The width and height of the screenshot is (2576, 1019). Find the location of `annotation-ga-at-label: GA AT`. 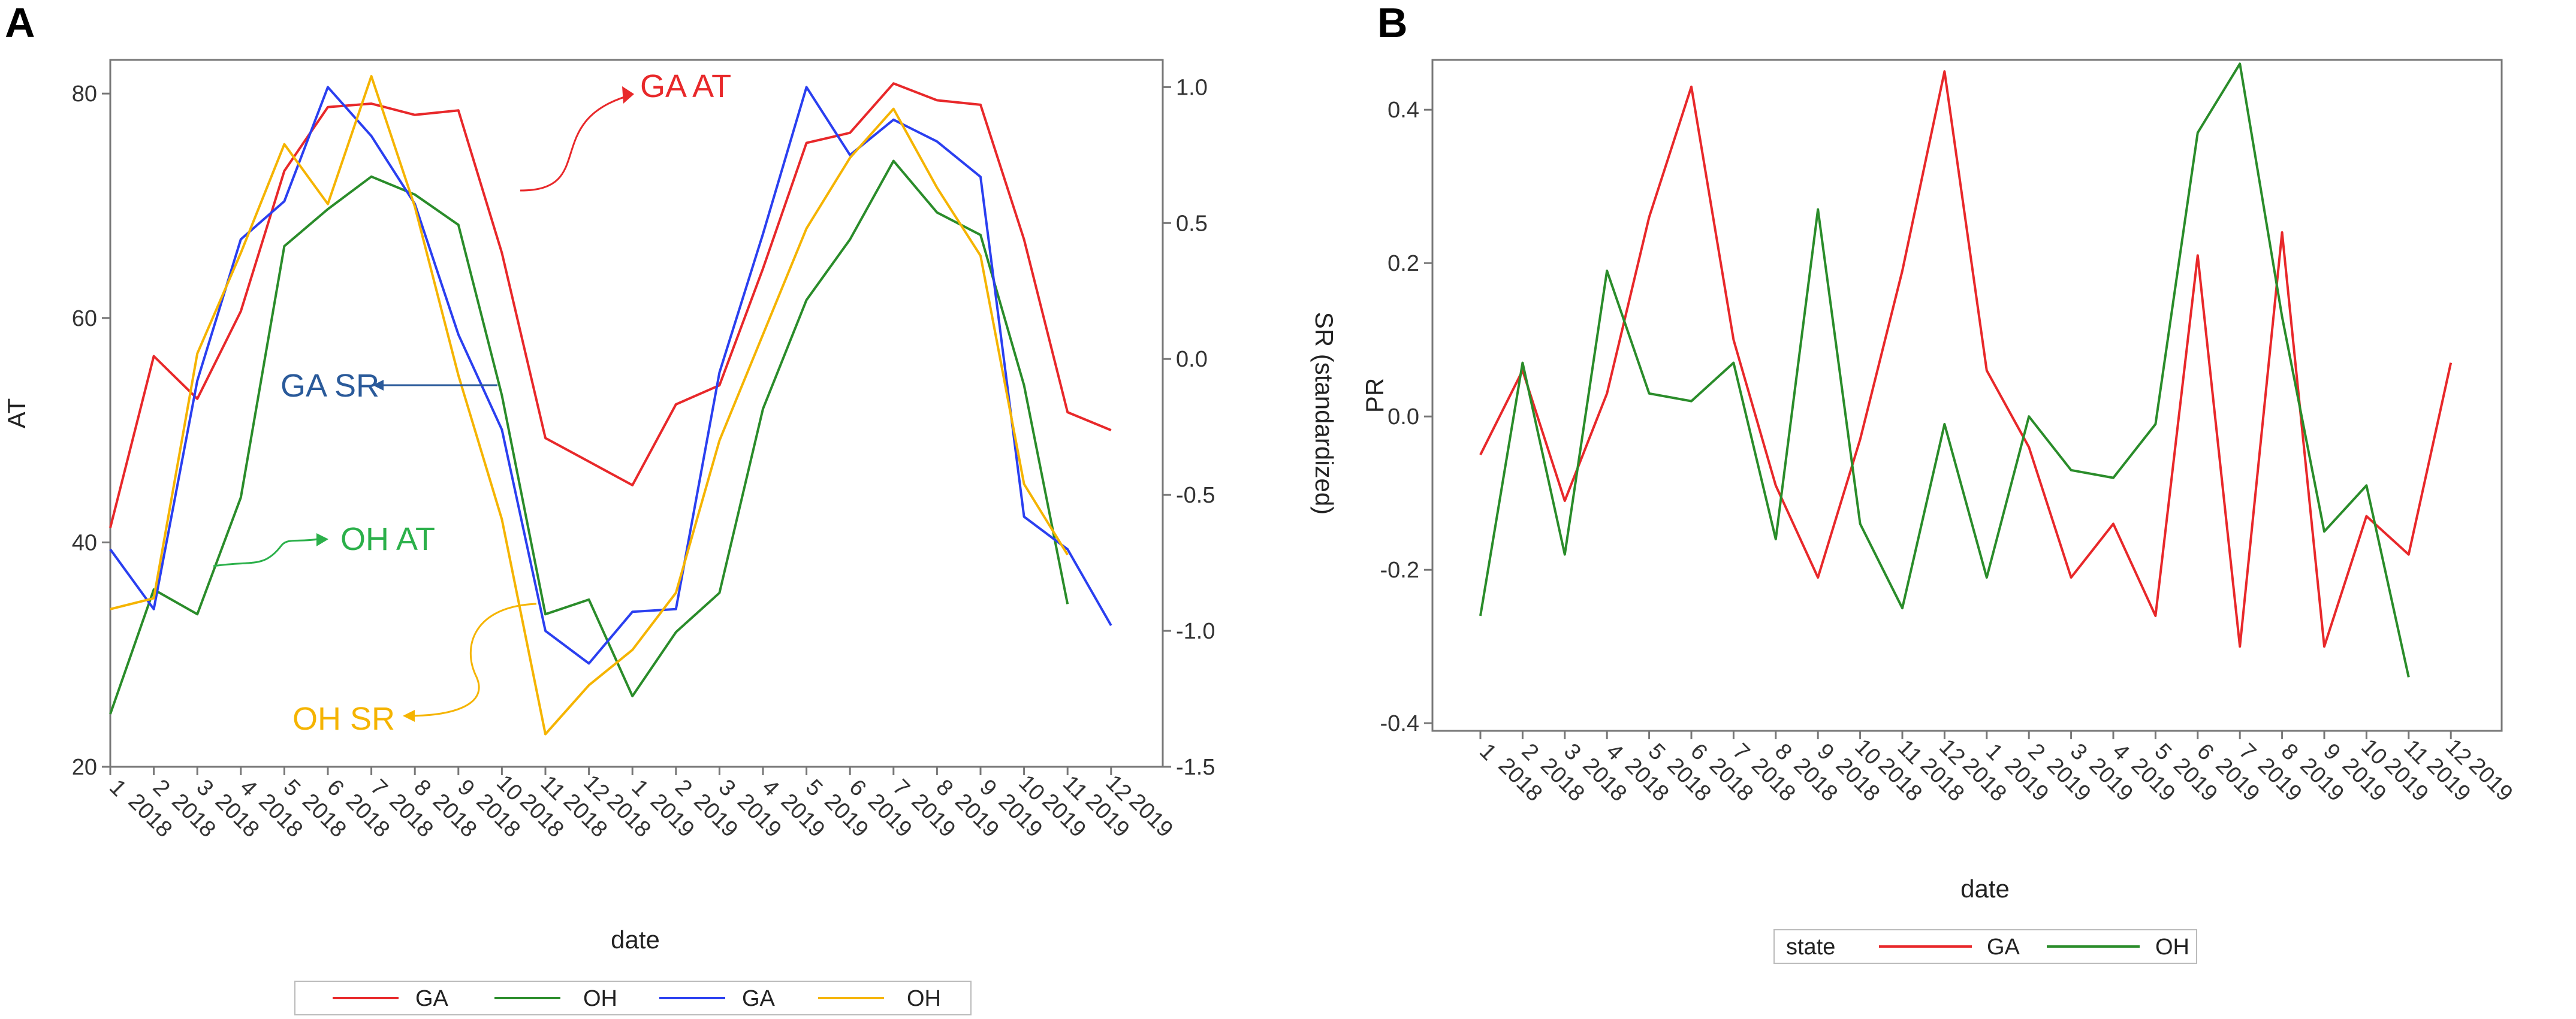

annotation-ga-at-label: GA AT is located at coordinates (686, 86).